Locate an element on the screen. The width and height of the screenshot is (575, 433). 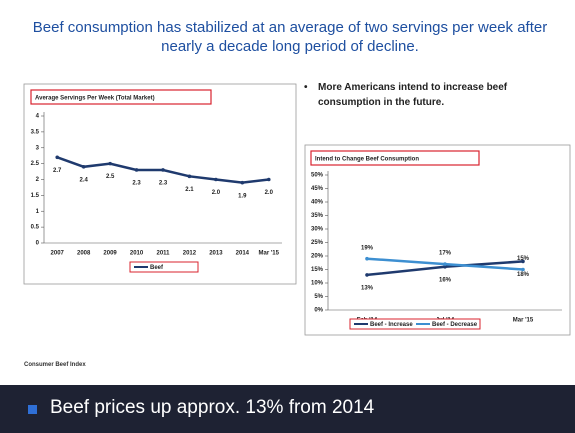
y-tick-label: 0.5 is located at coordinates (35, 228).